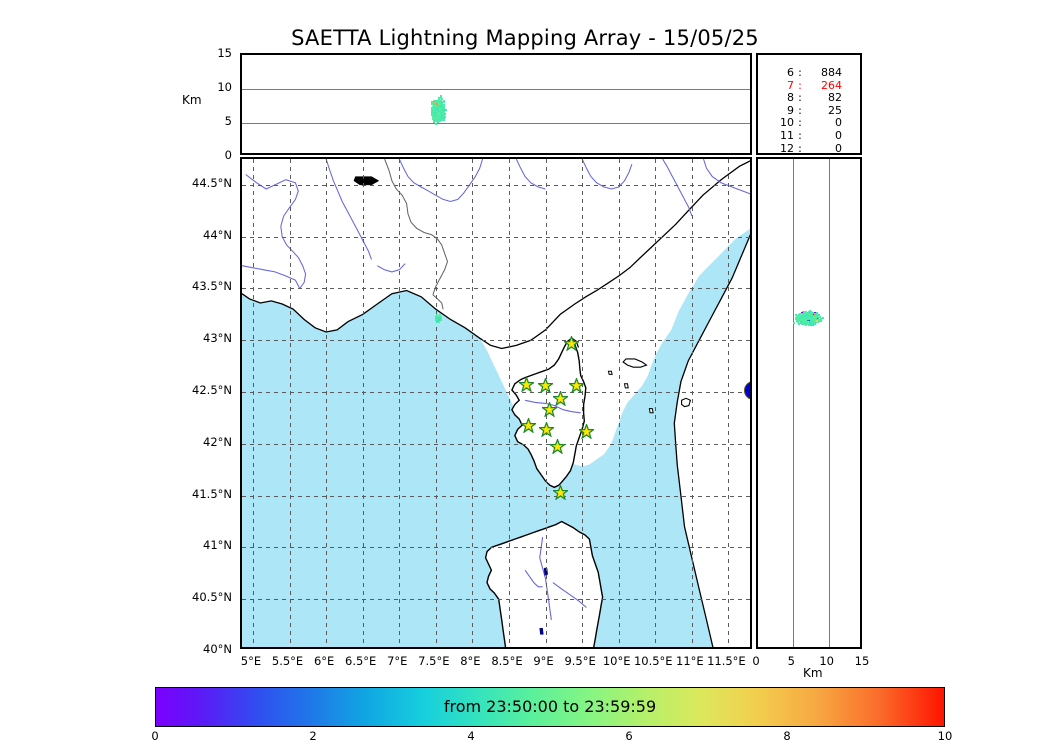 This screenshot has height=750, width=1050. I want to click on latitude-tick-label: 41.5°N, so click(212, 493).